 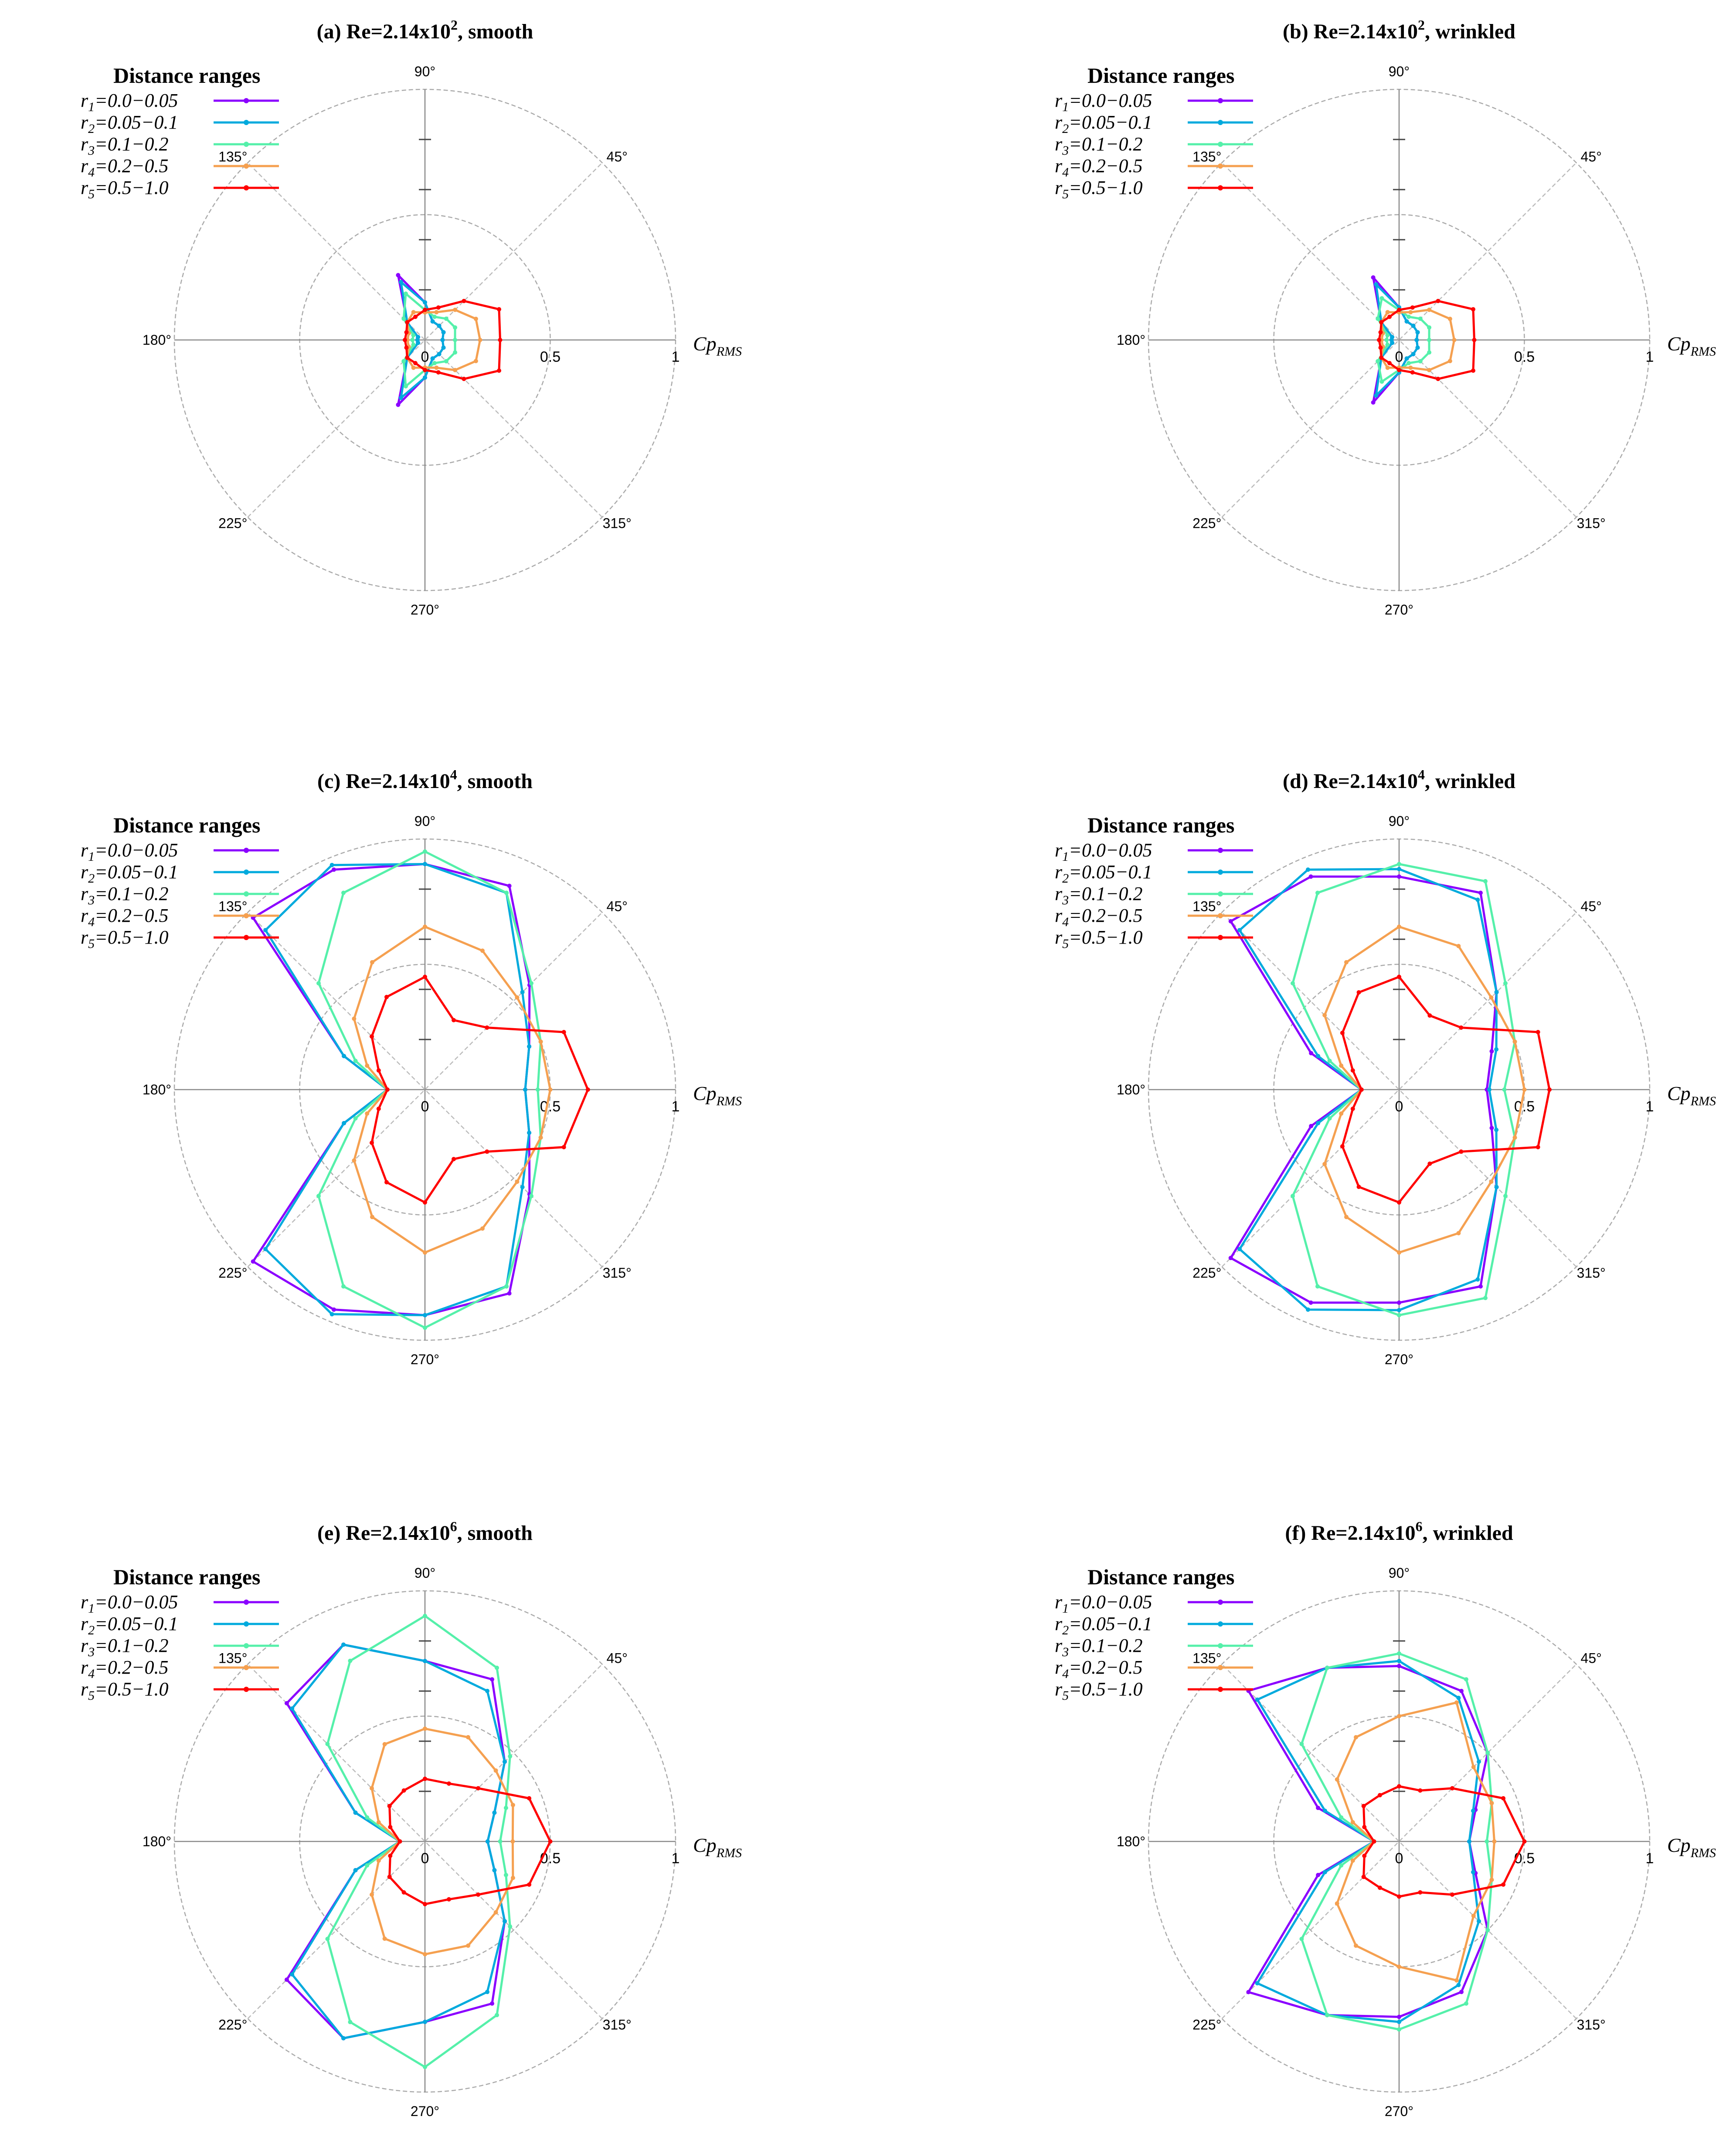 What do you see at coordinates (551, 357) in the screenshot?
I see `radial-tick-label: 0.5` at bounding box center [551, 357].